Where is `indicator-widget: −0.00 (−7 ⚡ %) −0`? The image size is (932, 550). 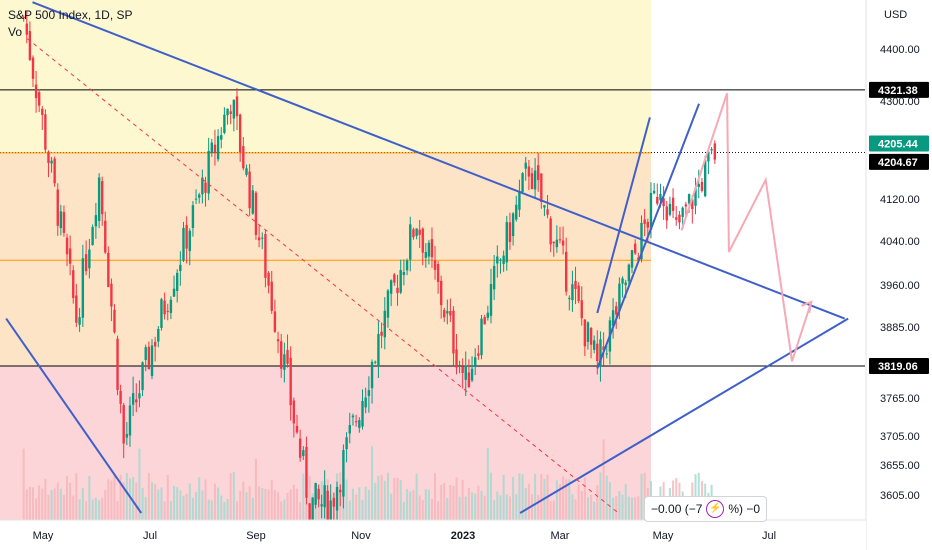 indicator-widget: −0.00 (−7 ⚡ %) −0 is located at coordinates (706, 509).